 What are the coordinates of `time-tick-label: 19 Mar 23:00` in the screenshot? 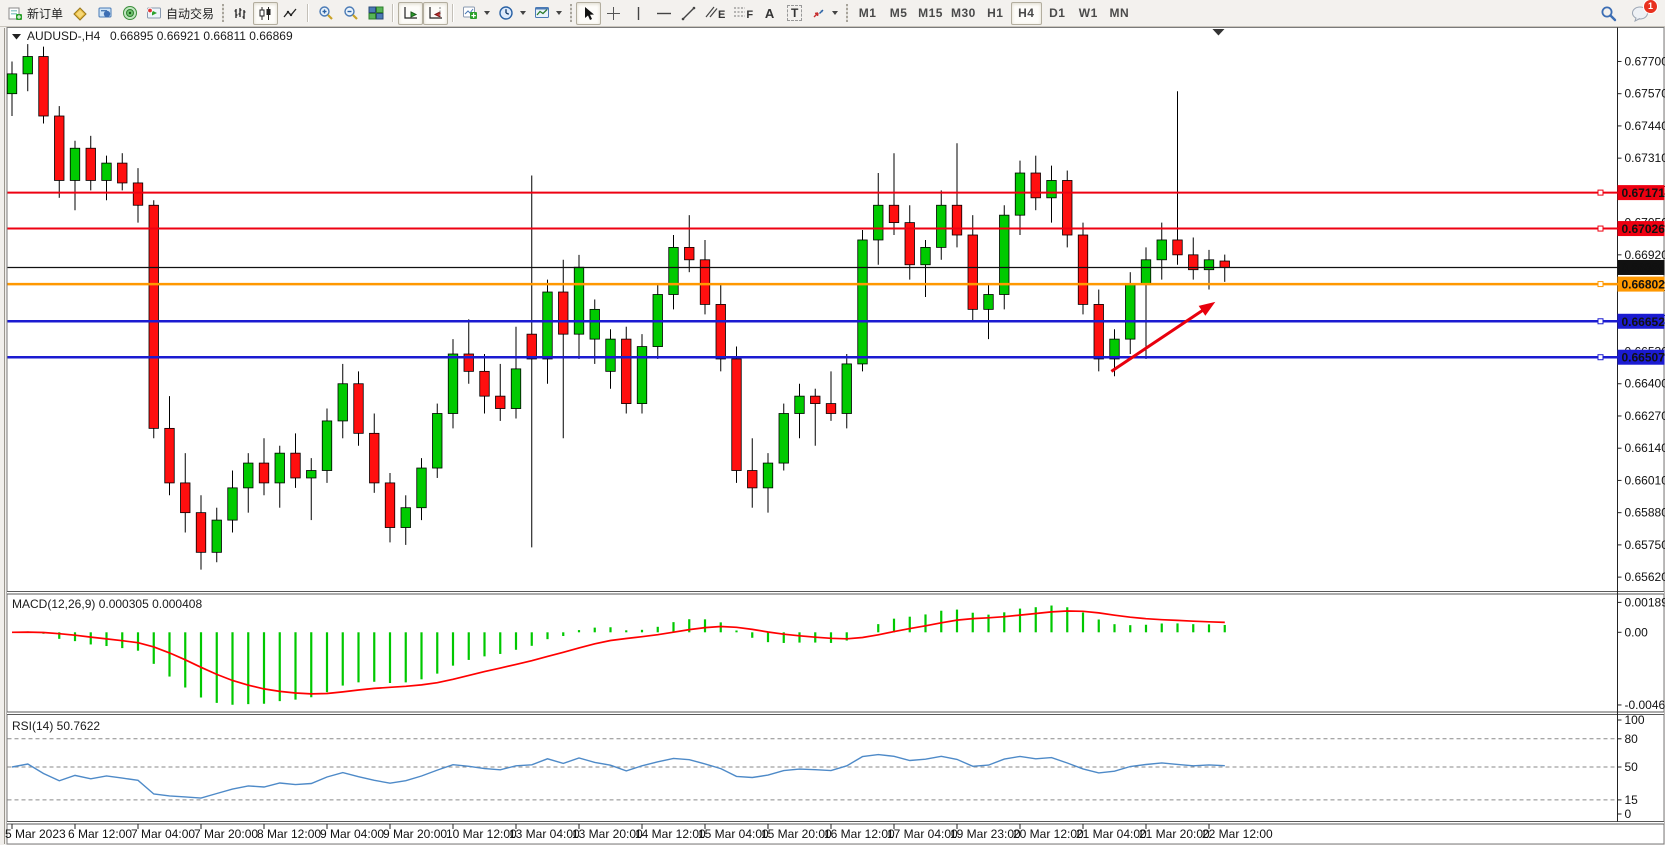 It's located at (985, 834).